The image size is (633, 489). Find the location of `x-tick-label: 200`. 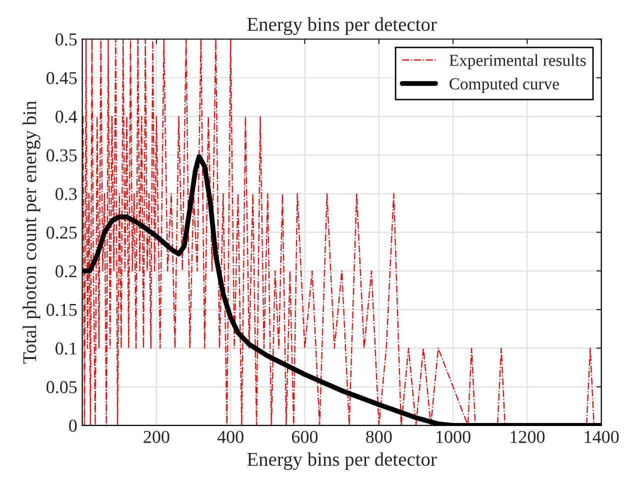

x-tick-label: 200 is located at coordinates (157, 436).